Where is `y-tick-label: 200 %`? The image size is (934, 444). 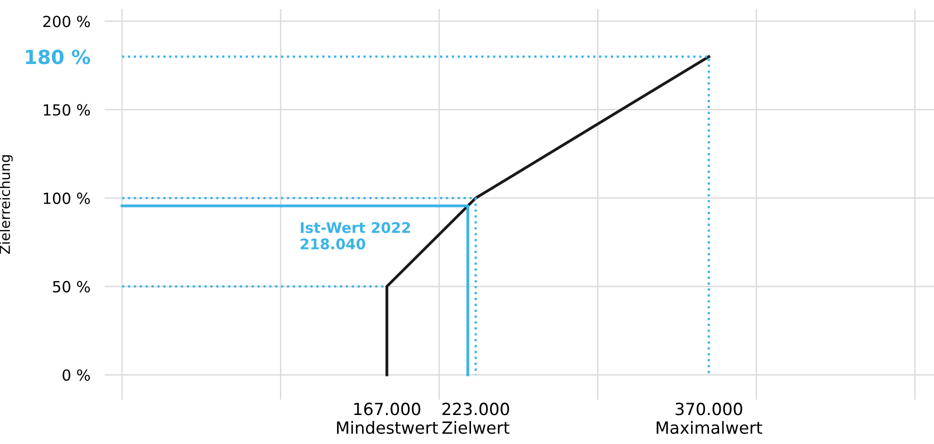 y-tick-label: 200 % is located at coordinates (66, 22).